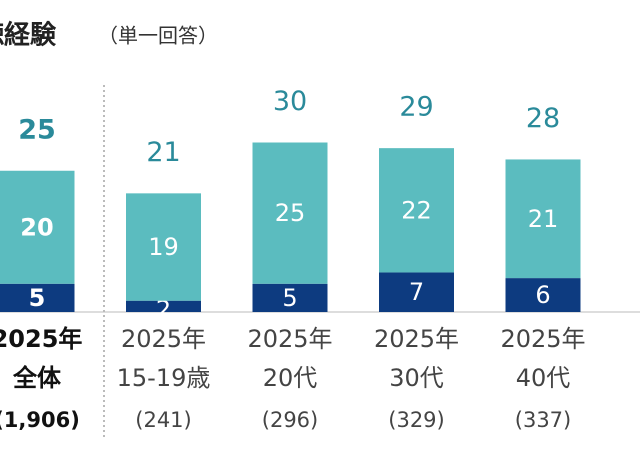  I want to click on total-label: 30, so click(290, 101).